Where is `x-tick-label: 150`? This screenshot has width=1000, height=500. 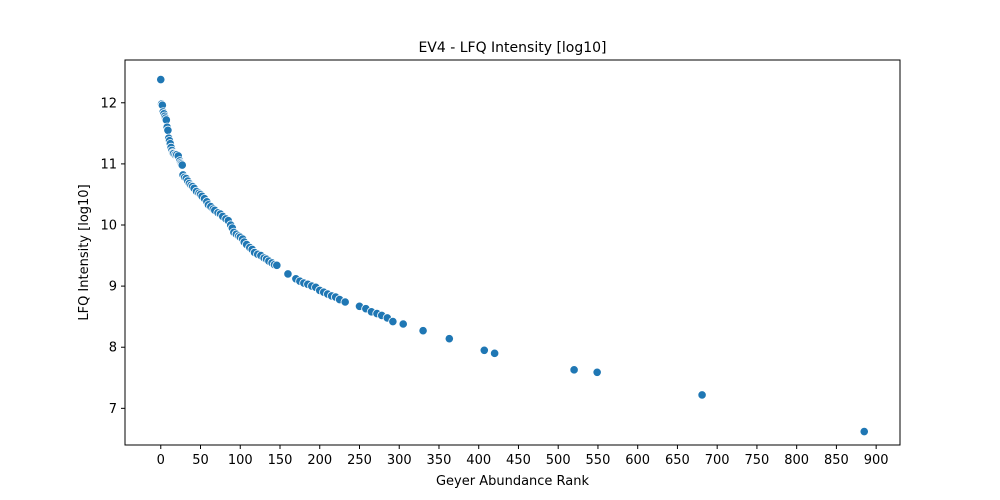
x-tick-label: 150 is located at coordinates (280, 460).